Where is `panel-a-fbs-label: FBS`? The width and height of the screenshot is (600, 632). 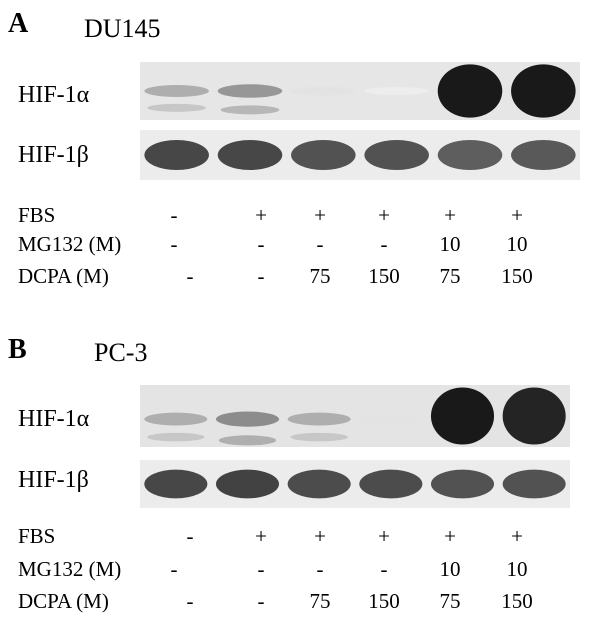
panel-a-fbs-label: FBS is located at coordinates (37, 215).